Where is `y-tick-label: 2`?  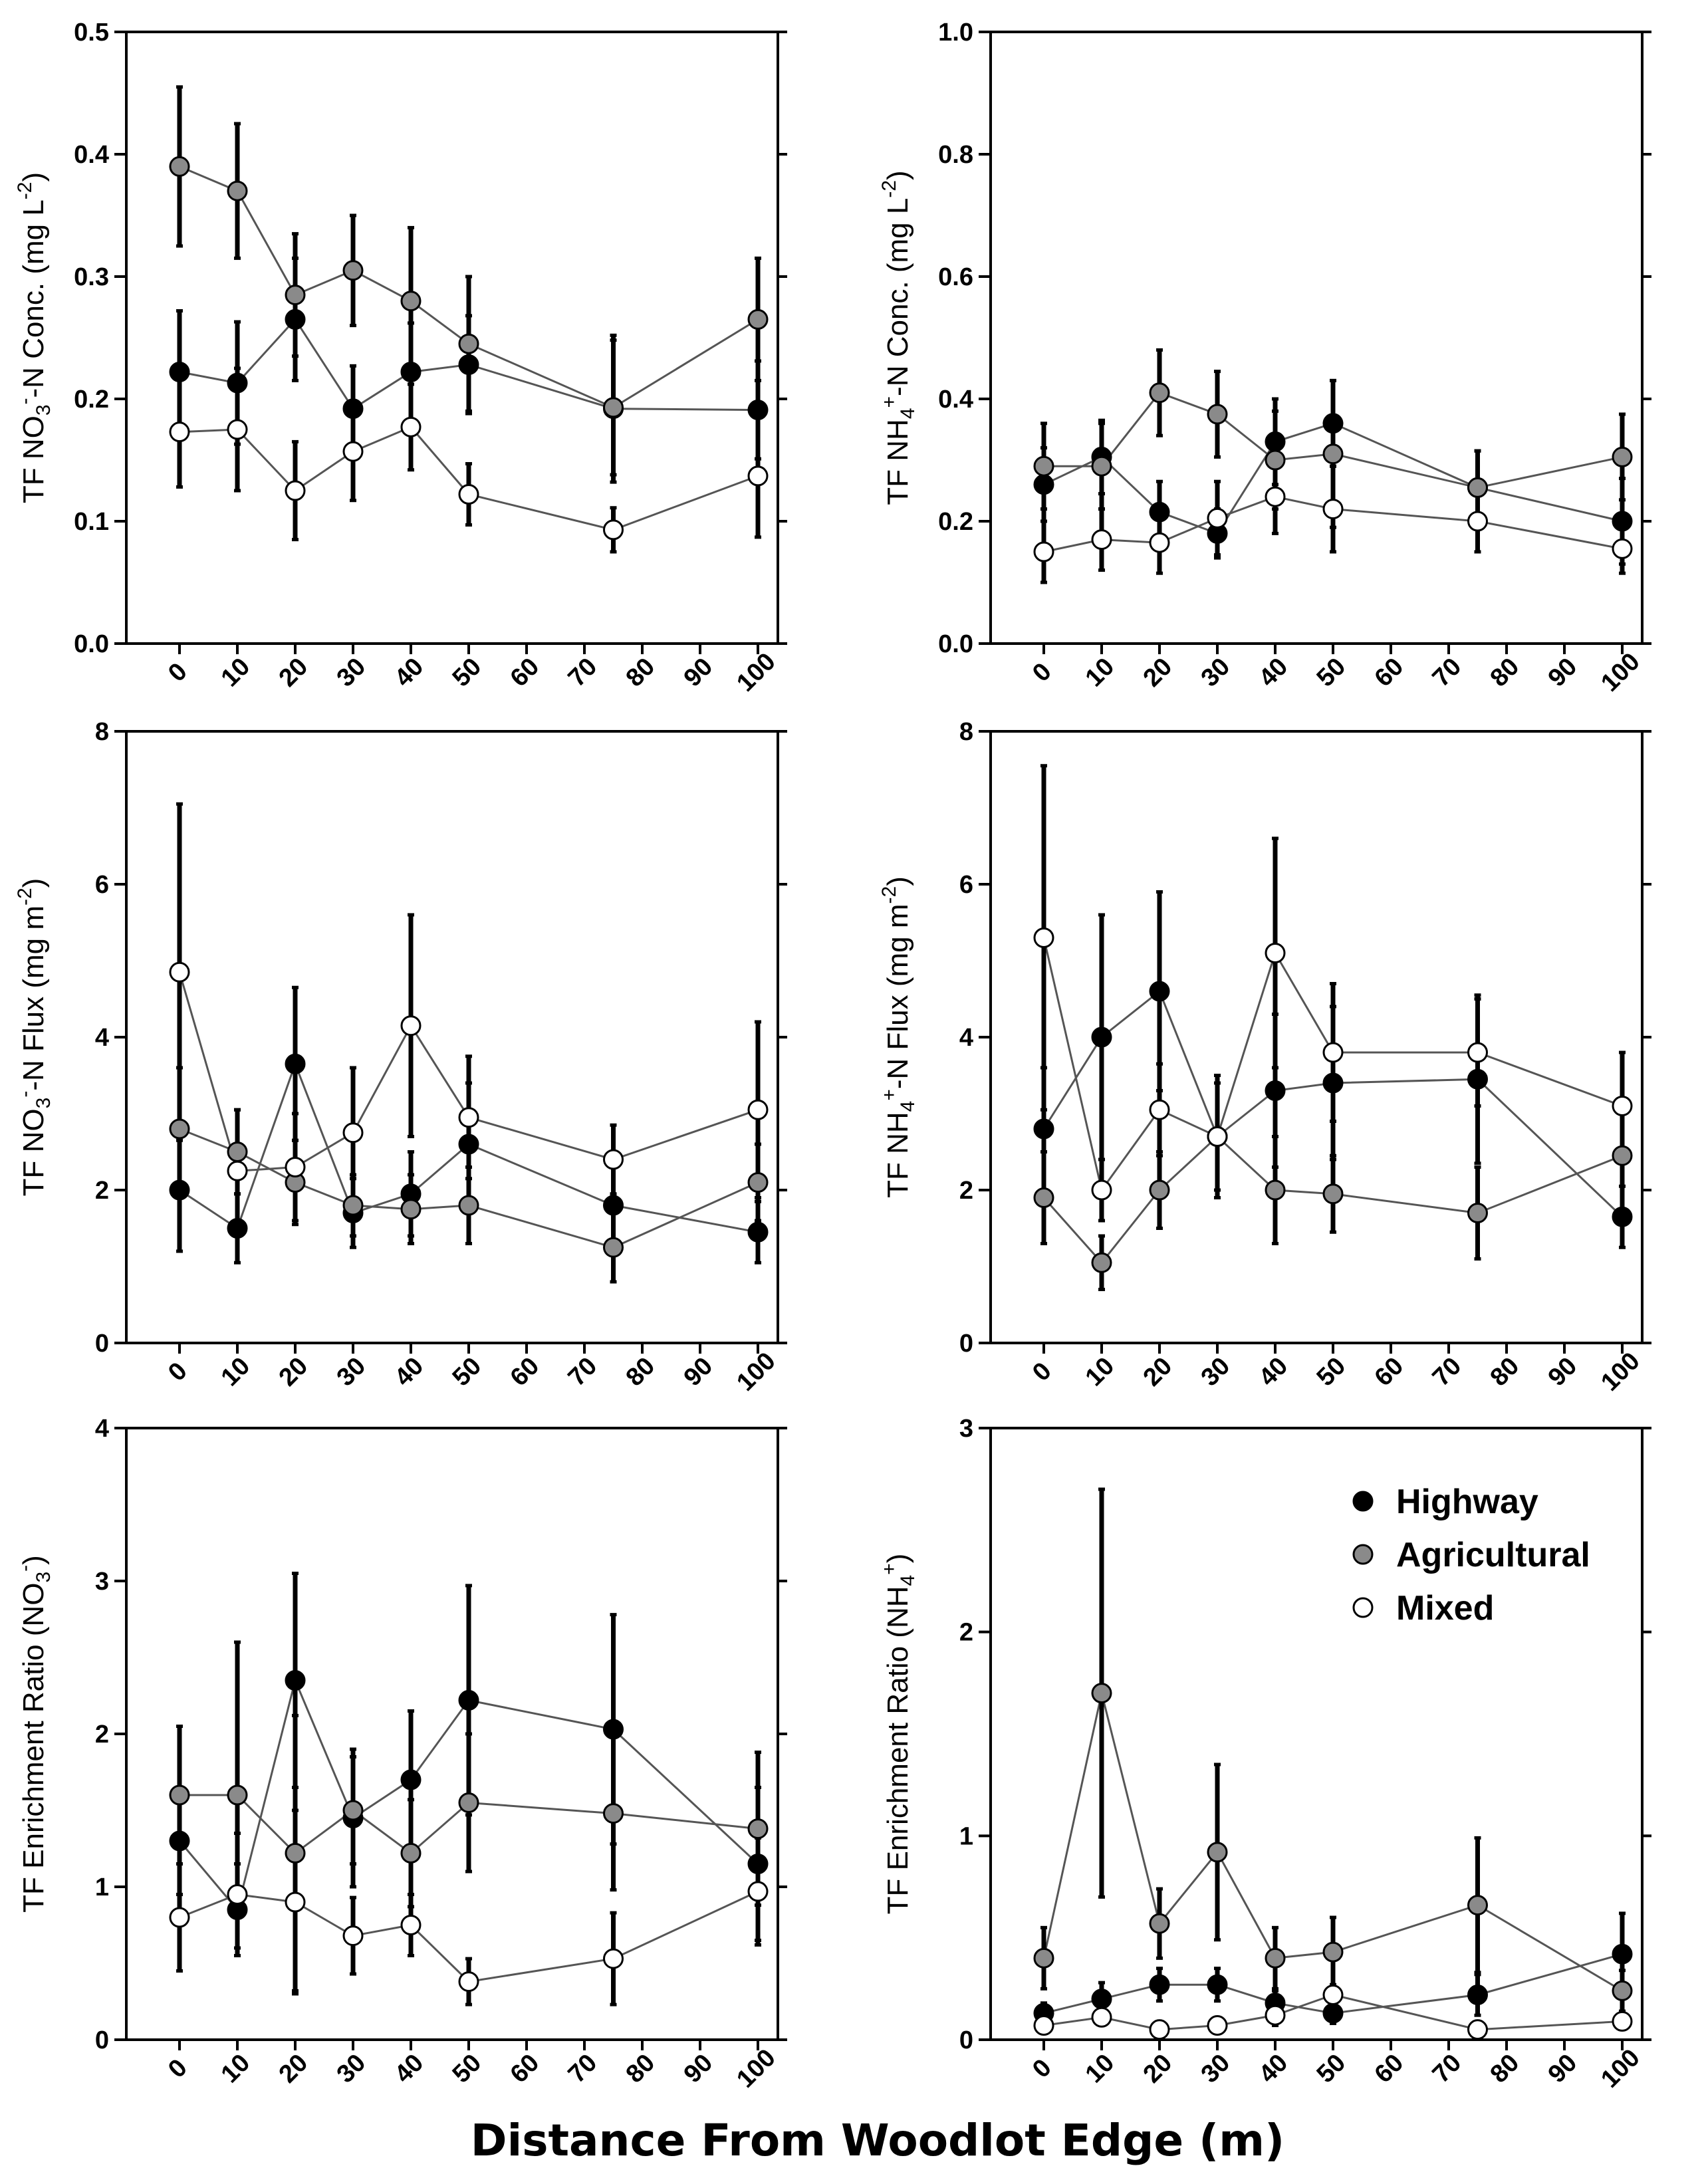
y-tick-label: 2 is located at coordinates (966, 1191).